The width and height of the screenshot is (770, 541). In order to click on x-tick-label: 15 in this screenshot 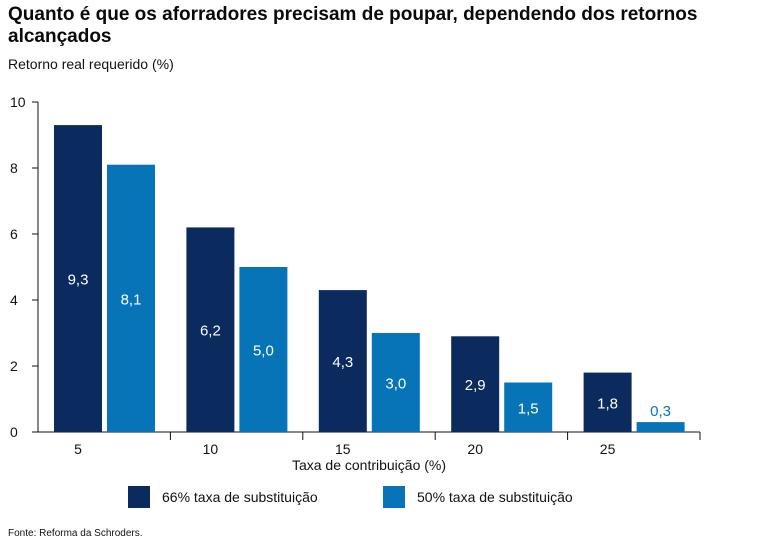, I will do `click(343, 449)`.